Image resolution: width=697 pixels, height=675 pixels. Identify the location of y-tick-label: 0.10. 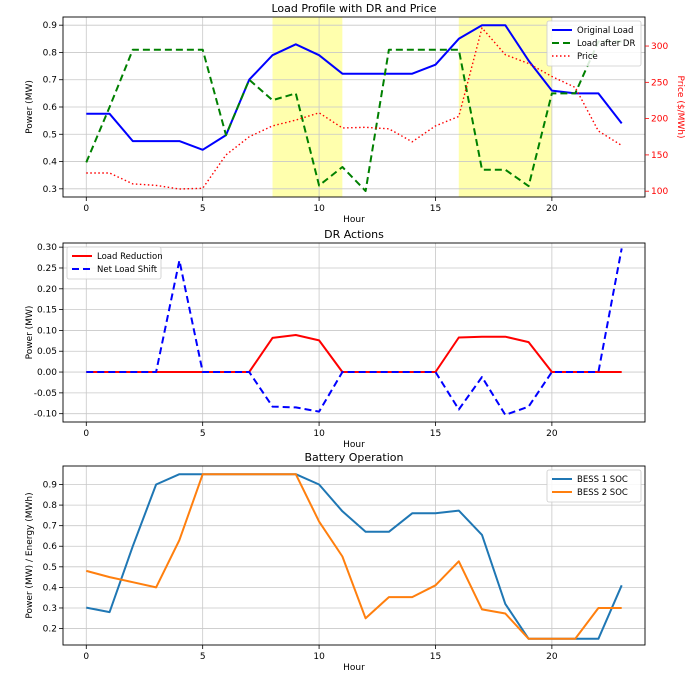
(47, 331).